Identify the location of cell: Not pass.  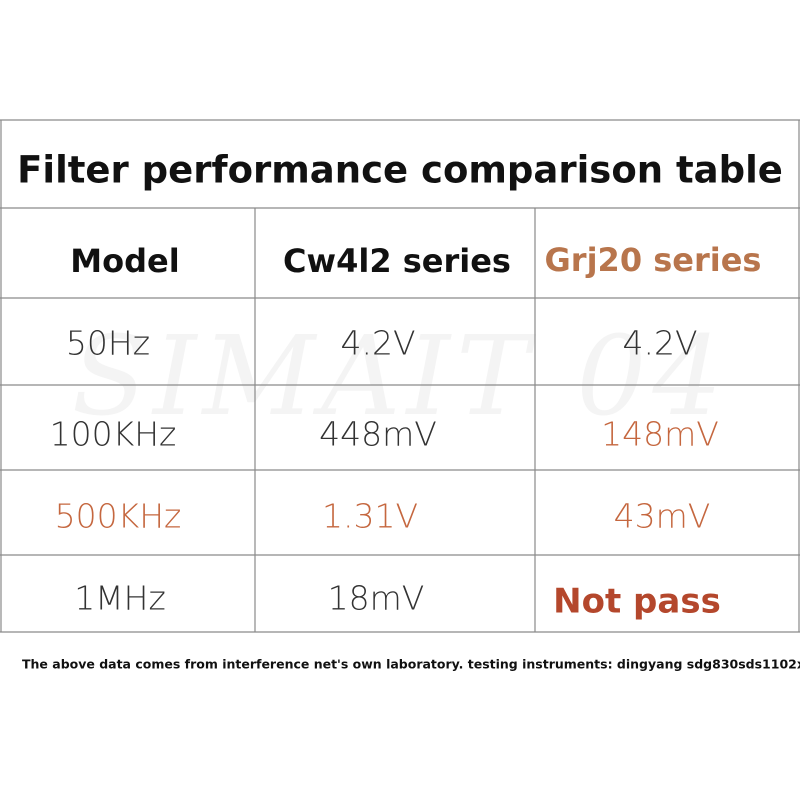
(637, 602).